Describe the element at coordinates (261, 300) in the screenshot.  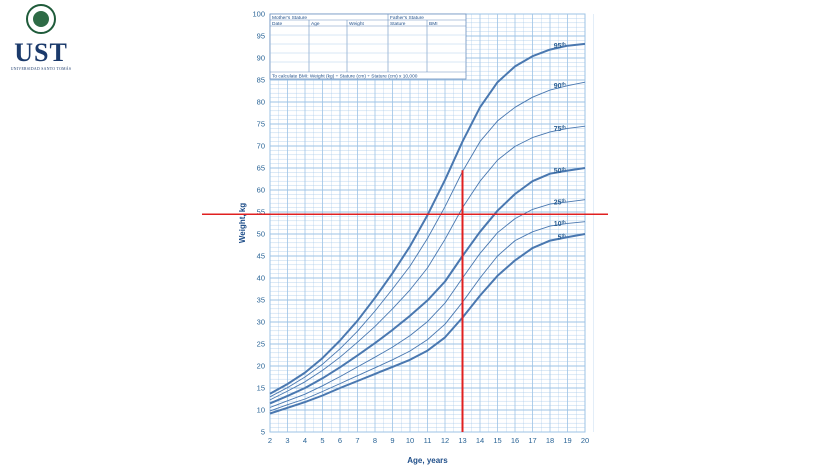
I see `y-tick-label: 35` at that location.